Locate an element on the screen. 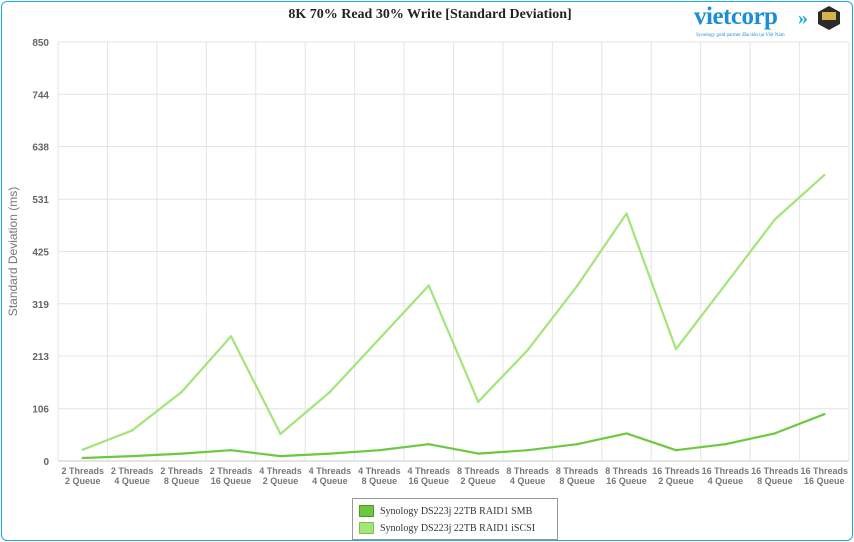 The width and height of the screenshot is (854, 542). logo-wordmark: vietcorp is located at coordinates (736, 16).